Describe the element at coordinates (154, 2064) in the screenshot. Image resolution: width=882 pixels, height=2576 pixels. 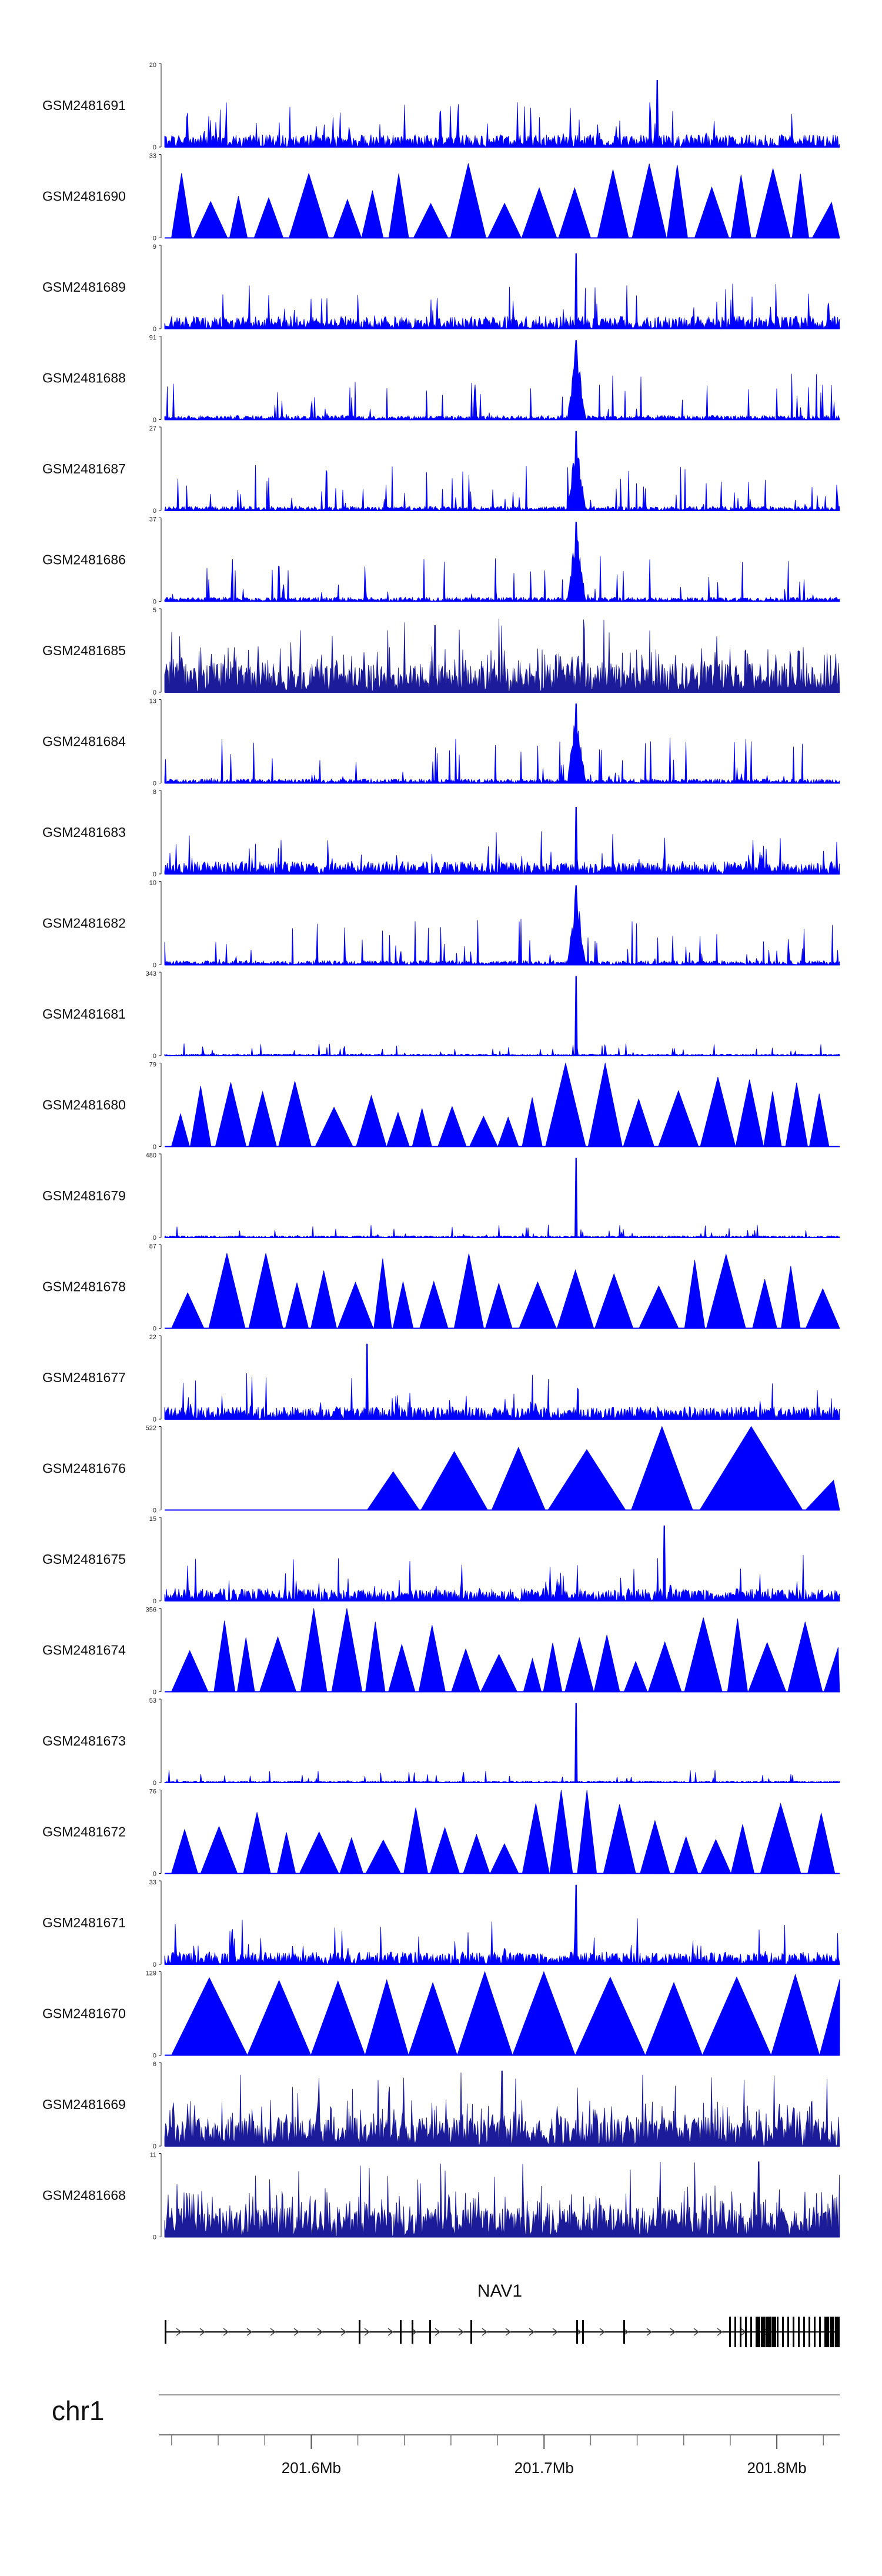
I see `y-axis-max-label: 6` at that location.